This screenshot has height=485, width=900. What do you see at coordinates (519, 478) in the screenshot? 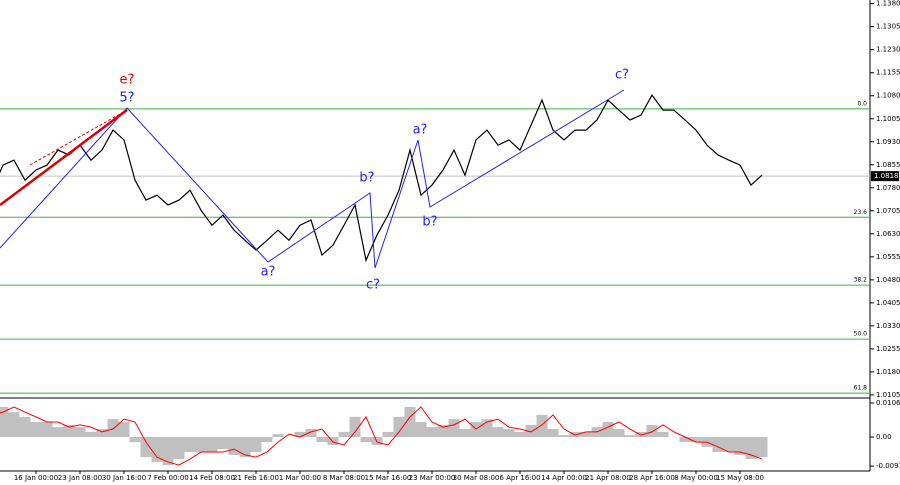
I see `x-tick-label: 6 Apr 16:00` at bounding box center [519, 478].